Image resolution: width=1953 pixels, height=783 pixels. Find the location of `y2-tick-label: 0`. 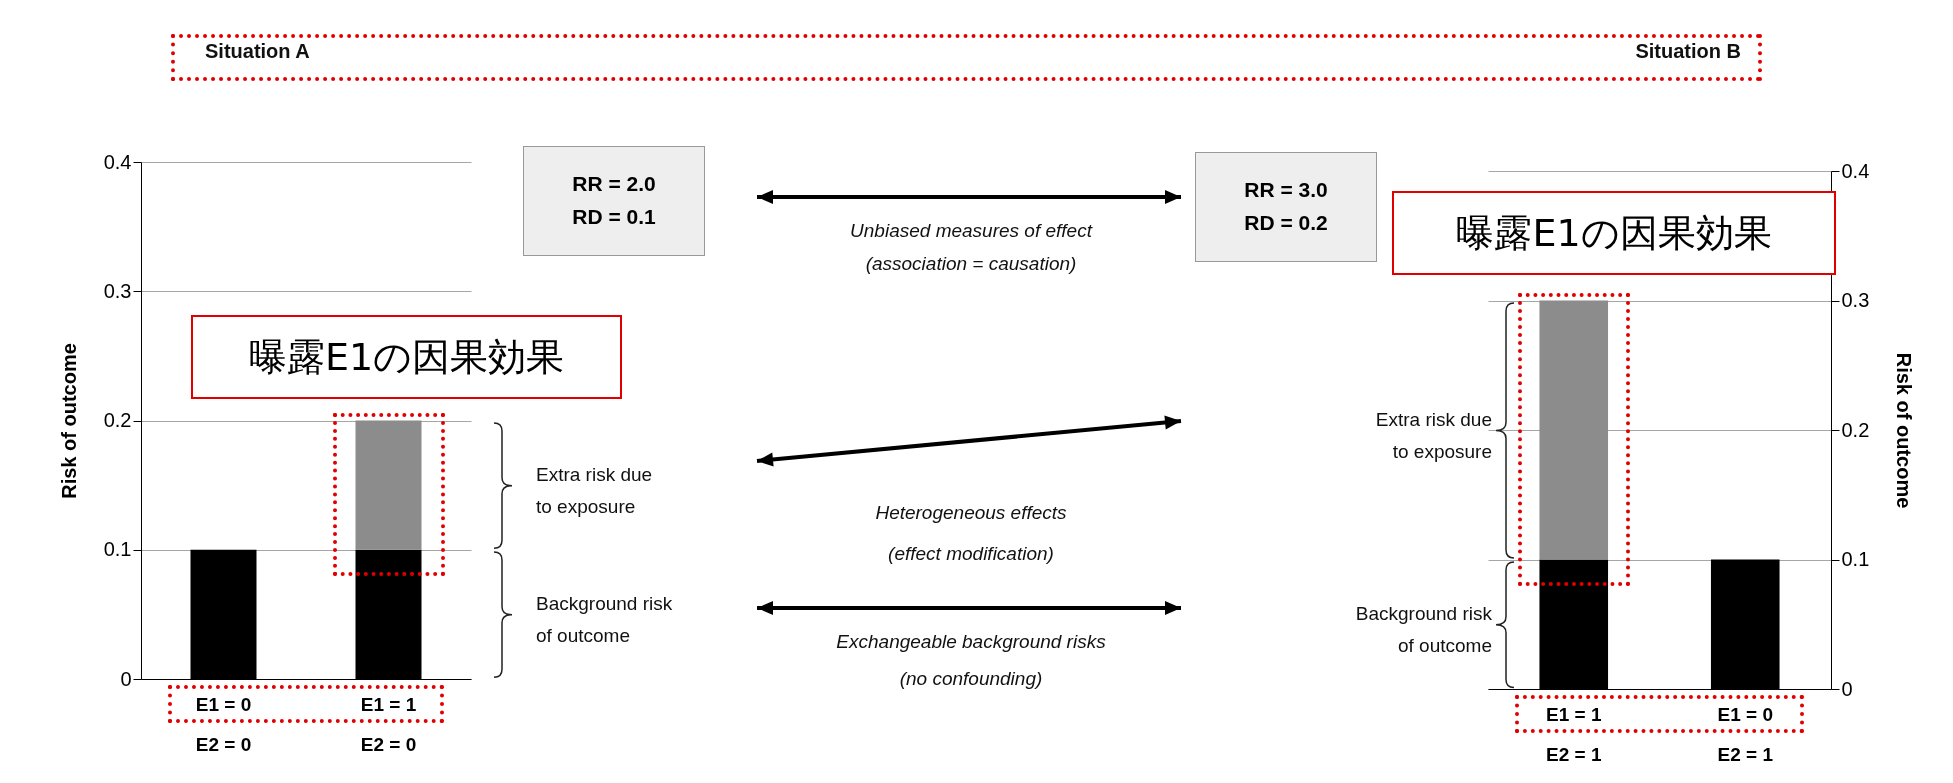

y2-tick-label: 0 is located at coordinates (1847, 688).